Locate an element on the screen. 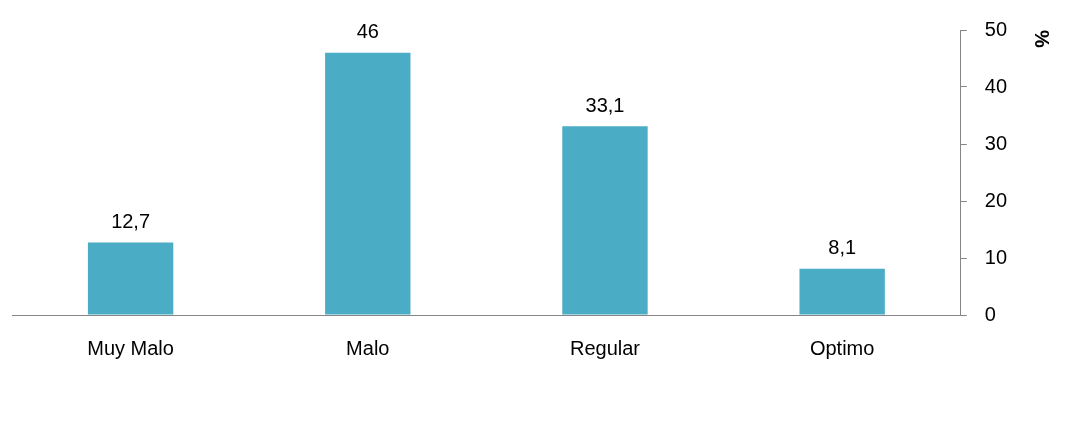 This screenshot has height=433, width=1075. x-tick-label: Regular is located at coordinates (605, 347).